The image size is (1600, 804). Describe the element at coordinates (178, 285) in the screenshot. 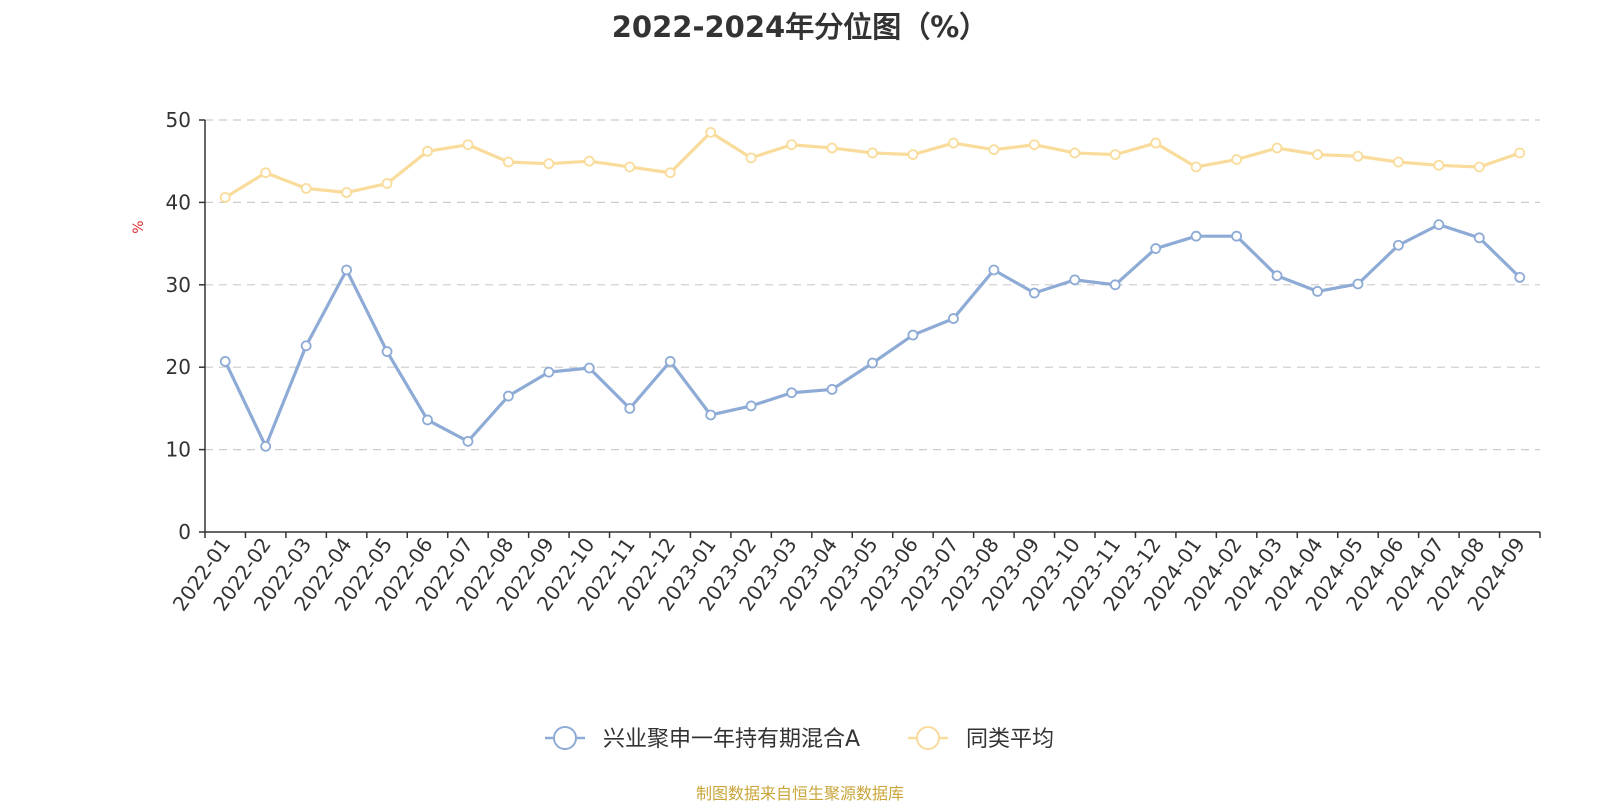

I see `y-tick-label: 30` at that location.